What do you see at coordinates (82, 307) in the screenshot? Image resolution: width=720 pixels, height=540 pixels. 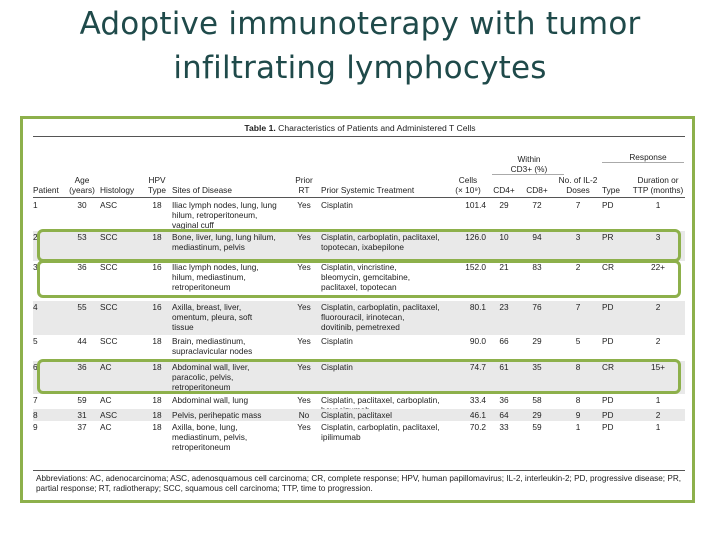 I see `cell-age: 55` at bounding box center [82, 307].